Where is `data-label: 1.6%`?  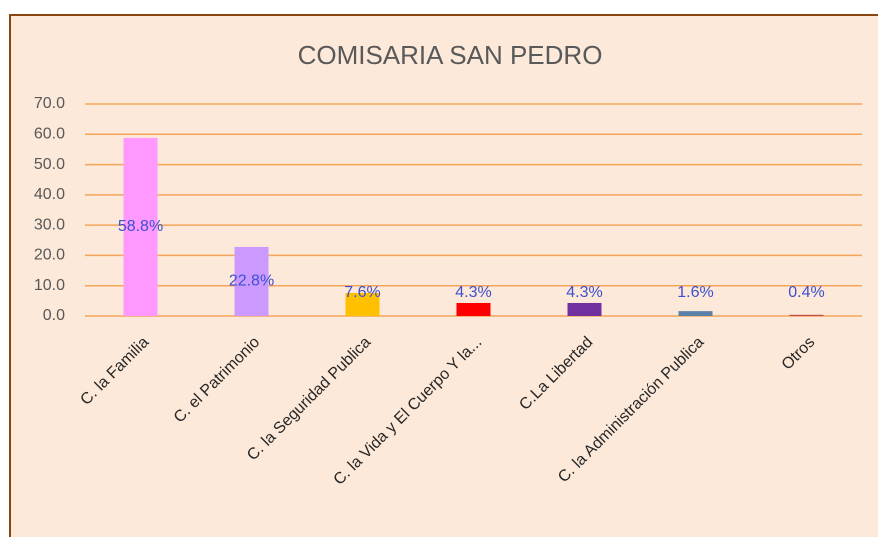
data-label: 1.6% is located at coordinates (695, 292).